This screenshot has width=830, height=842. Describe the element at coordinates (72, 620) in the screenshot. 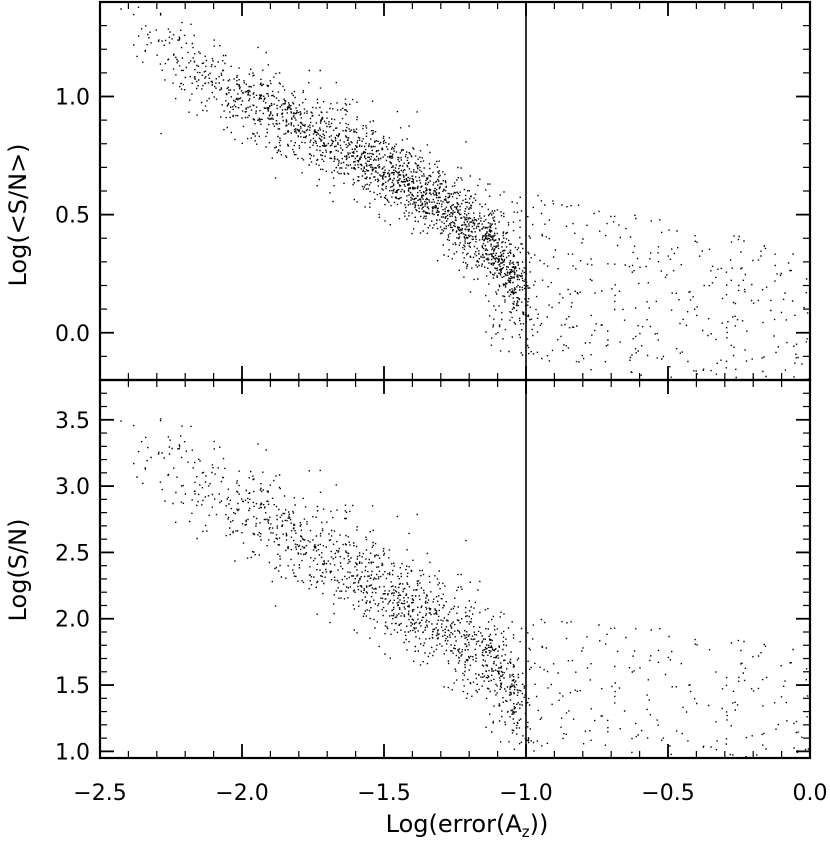

I see `bottom-y-tick-label: 2.0` at that location.